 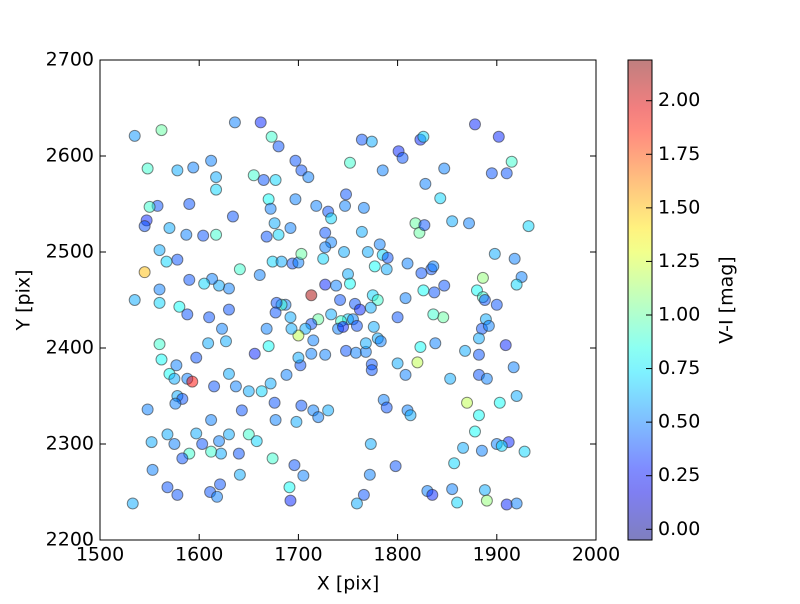 I want to click on colorbar-tick-label: 0.75, so click(x=679, y=368).